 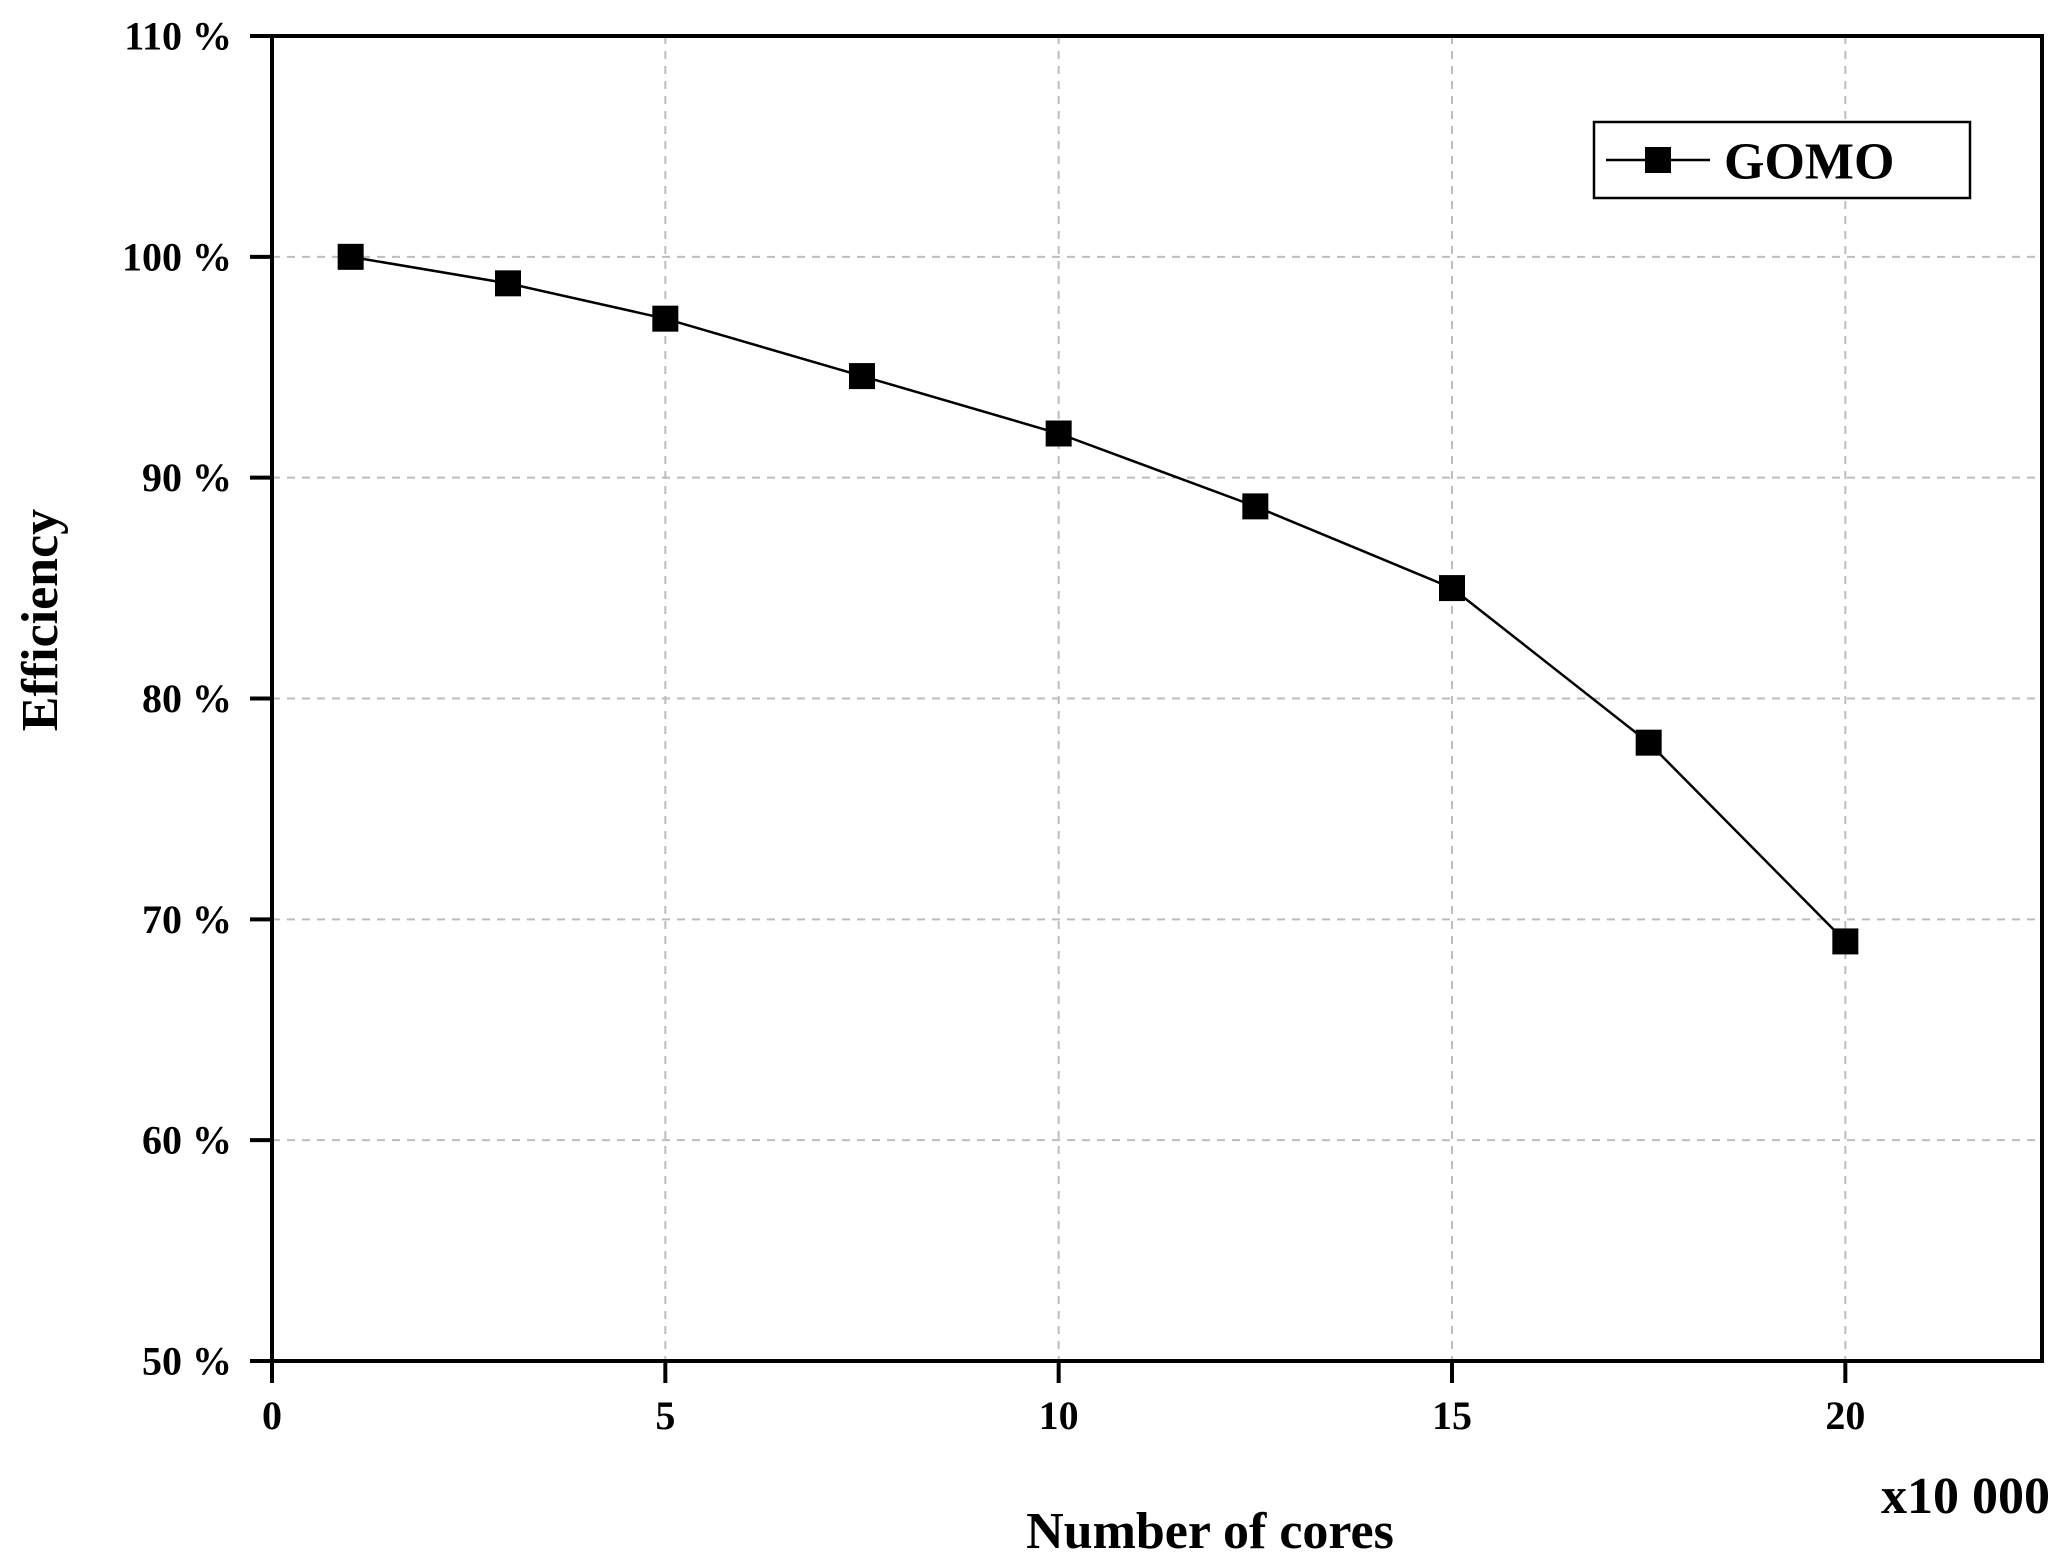 I want to click on x-tick-label: 5, so click(x=665, y=1415).